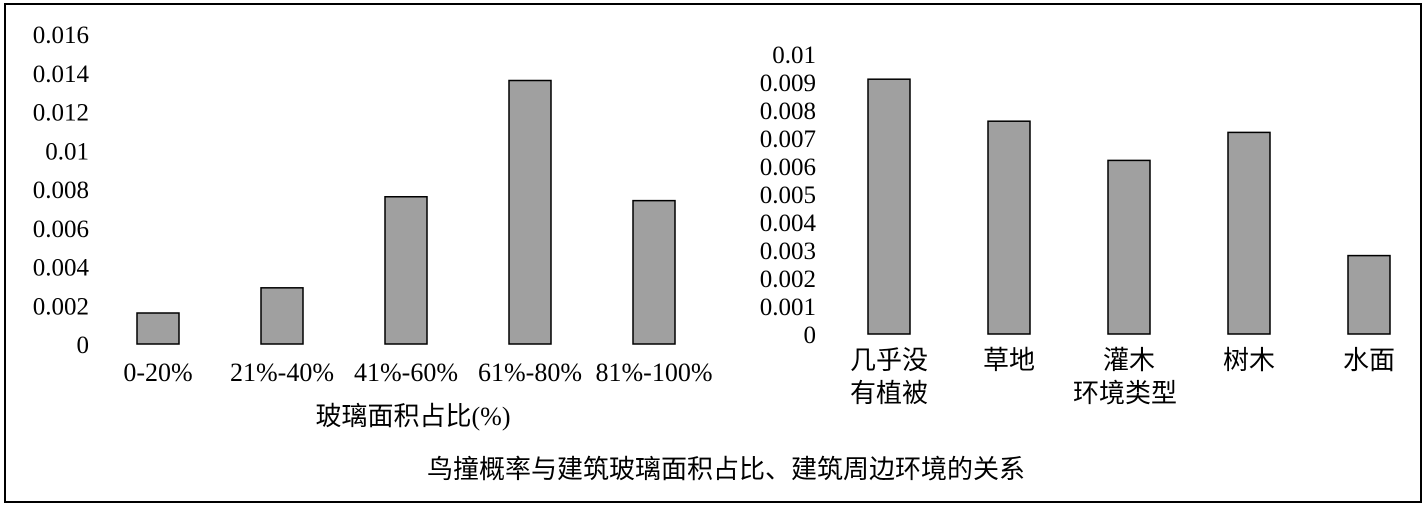  I want to click on chart-right-y-tick-label: 0.006, so click(788, 167).